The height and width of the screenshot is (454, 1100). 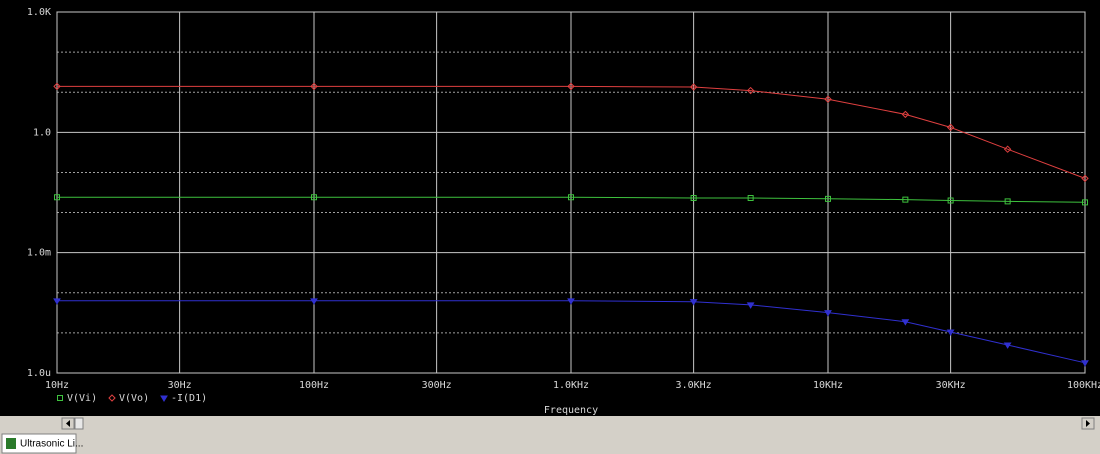 I want to click on legend-label: V(Vo), so click(x=134, y=398).